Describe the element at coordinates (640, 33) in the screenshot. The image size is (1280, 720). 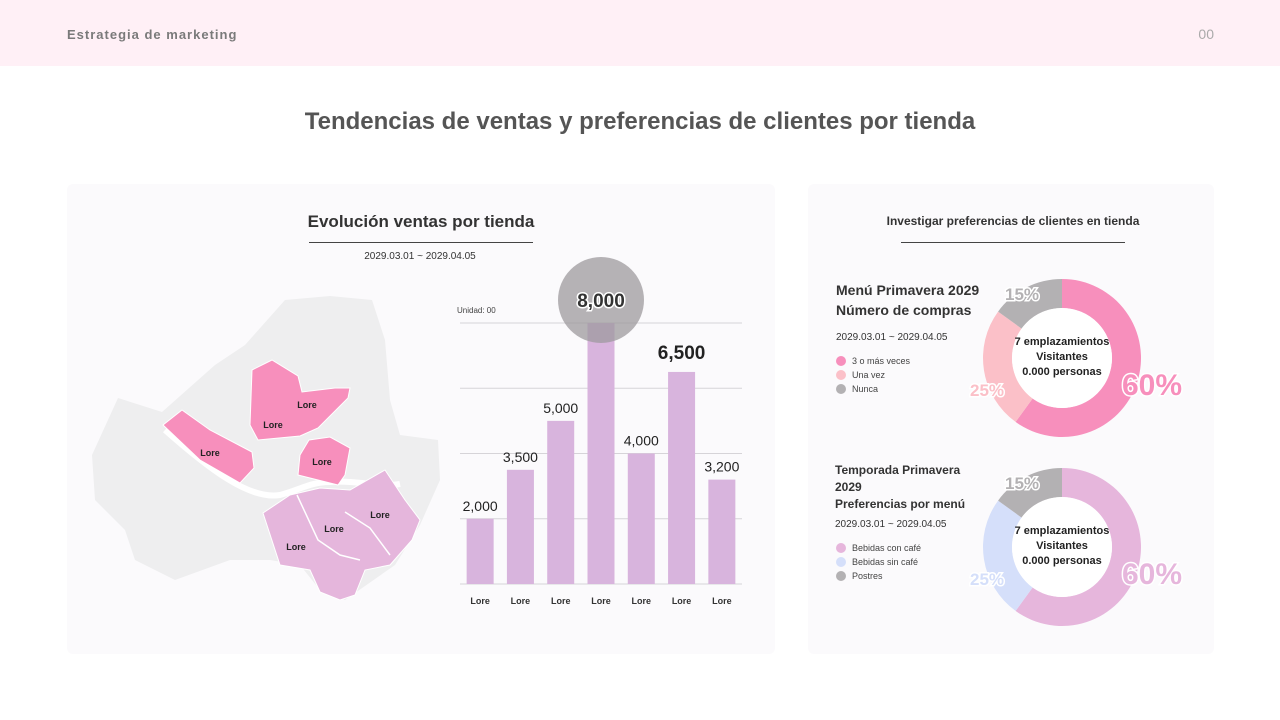
I see `header: Estrategia de marketing 00` at that location.